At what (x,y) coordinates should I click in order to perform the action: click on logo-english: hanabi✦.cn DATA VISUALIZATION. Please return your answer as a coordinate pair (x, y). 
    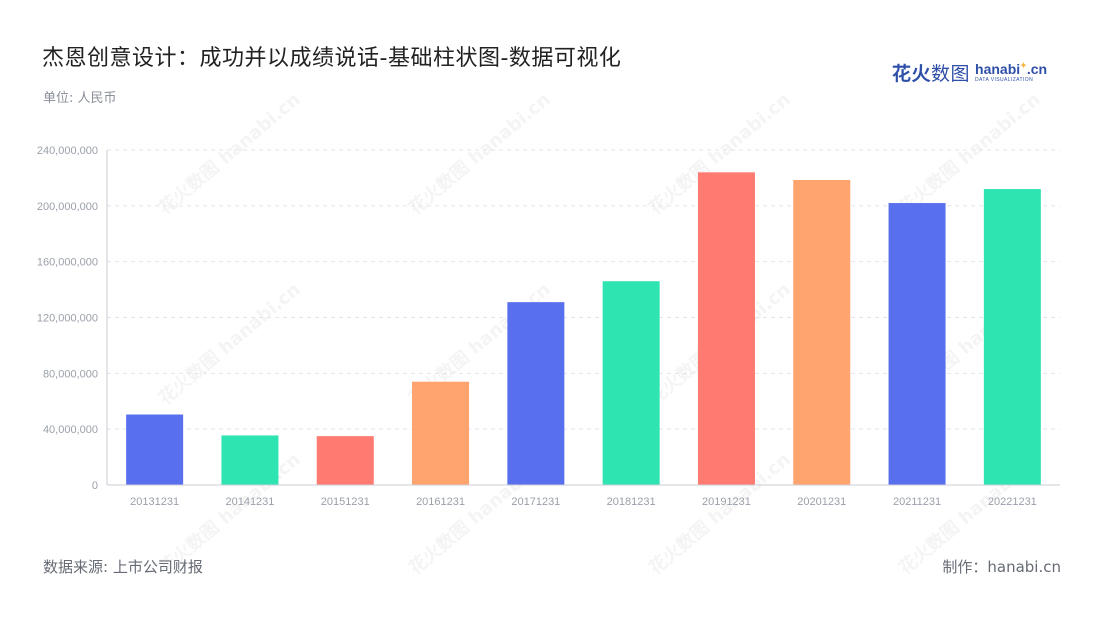
    Looking at the image, I should click on (1011, 71).